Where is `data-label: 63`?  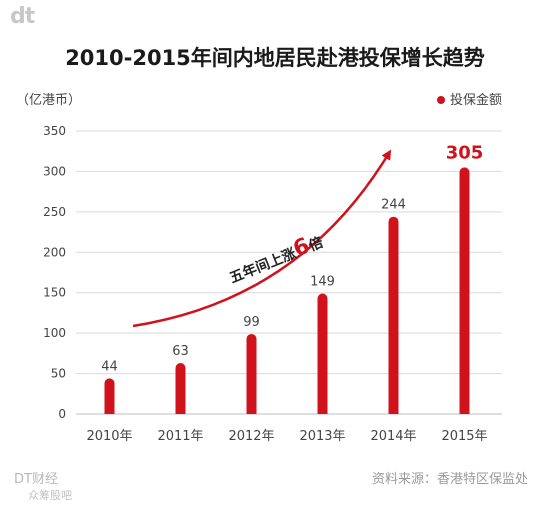 data-label: 63 is located at coordinates (180, 351).